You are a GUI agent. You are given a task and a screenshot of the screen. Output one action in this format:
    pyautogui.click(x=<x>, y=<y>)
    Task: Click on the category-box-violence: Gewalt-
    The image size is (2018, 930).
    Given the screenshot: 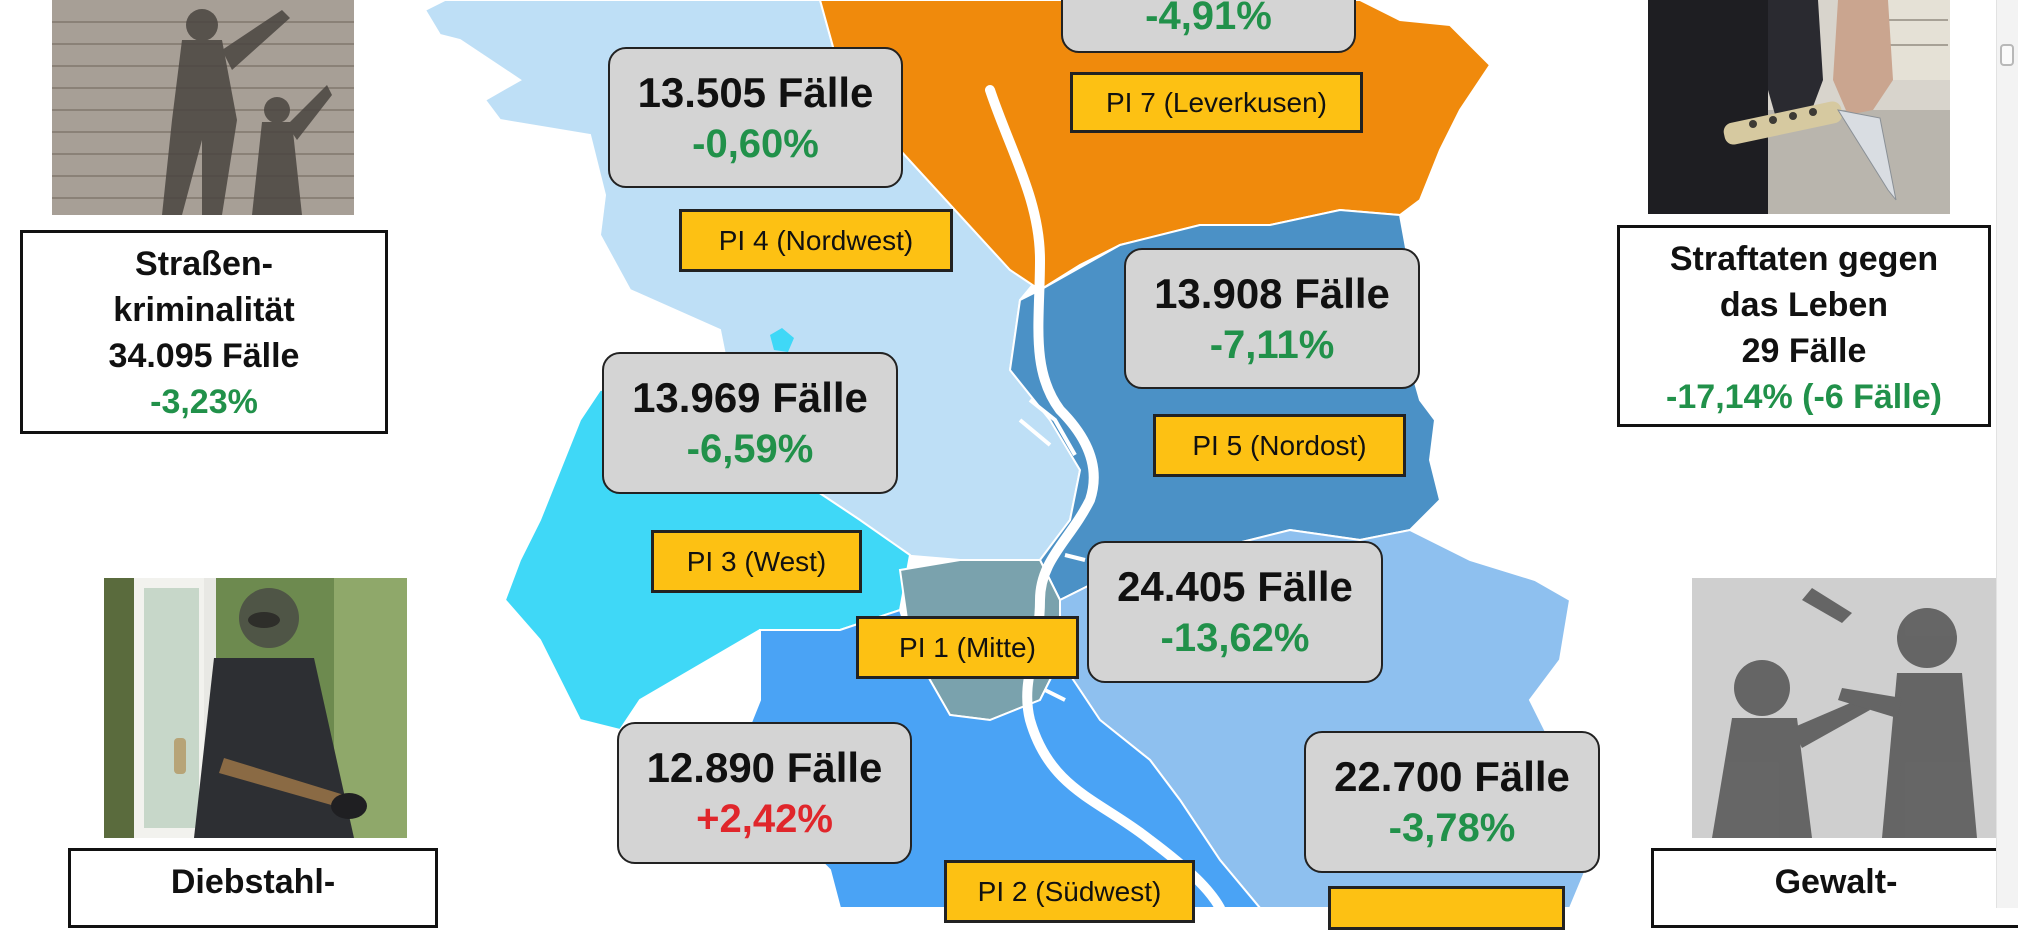 What is the action you would take?
    pyautogui.click(x=1834, y=888)
    